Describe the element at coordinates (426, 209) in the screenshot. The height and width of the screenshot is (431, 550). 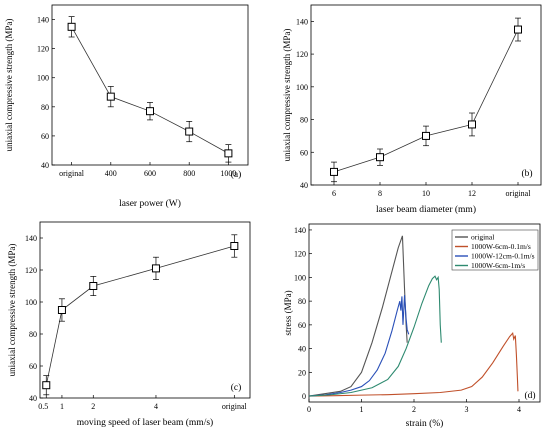
I see `x-axis-label: laser beam diameter (mm)` at that location.